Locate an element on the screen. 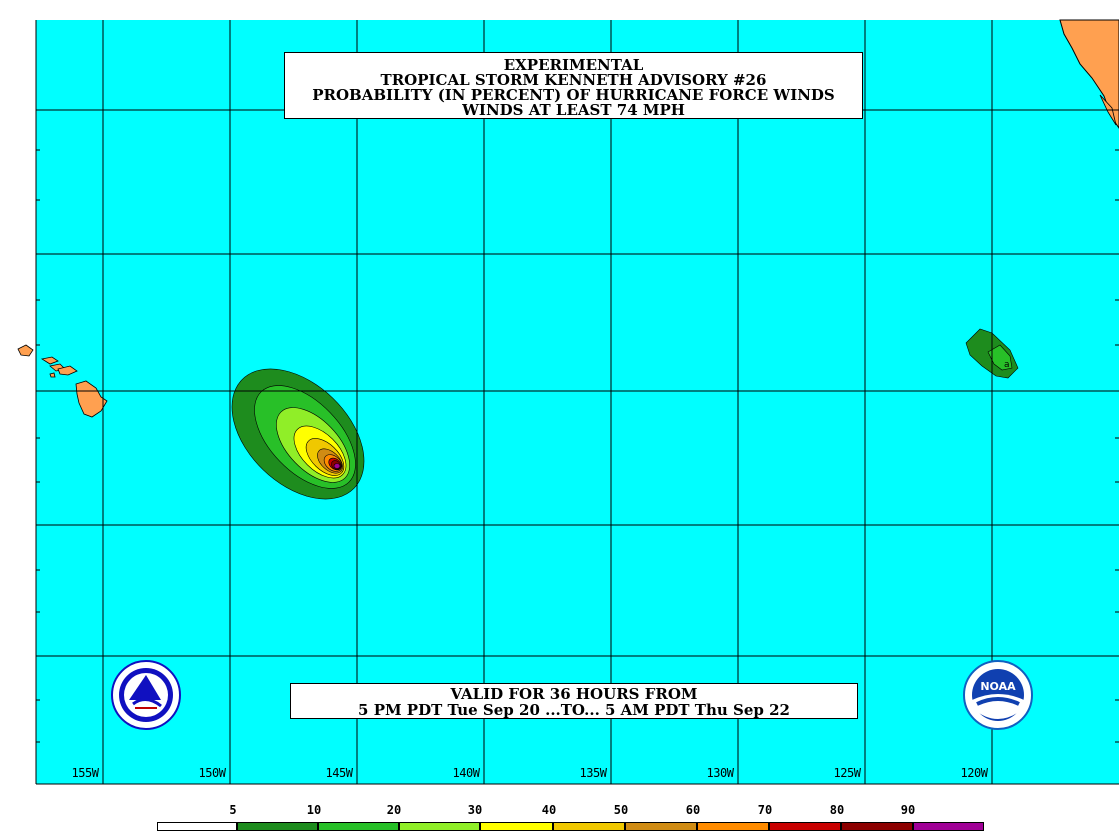  lon-label-140w: 140W is located at coordinates (466, 773).